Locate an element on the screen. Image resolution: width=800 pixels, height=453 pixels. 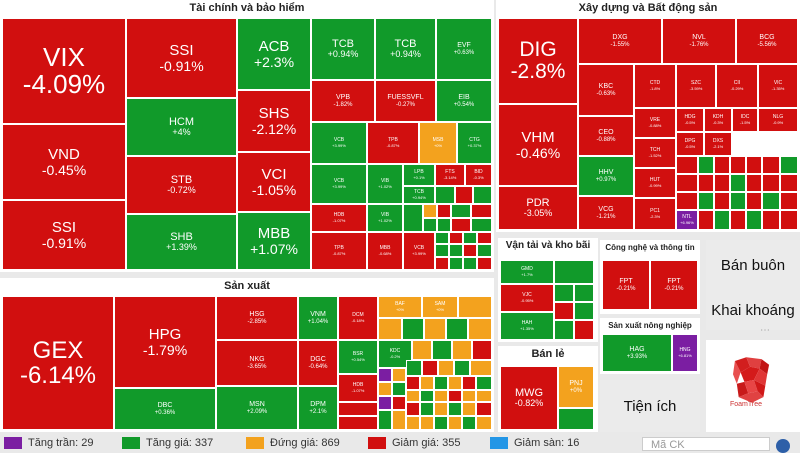
tile-ceo: CEO -0.88% is located at coordinates (606, 136).